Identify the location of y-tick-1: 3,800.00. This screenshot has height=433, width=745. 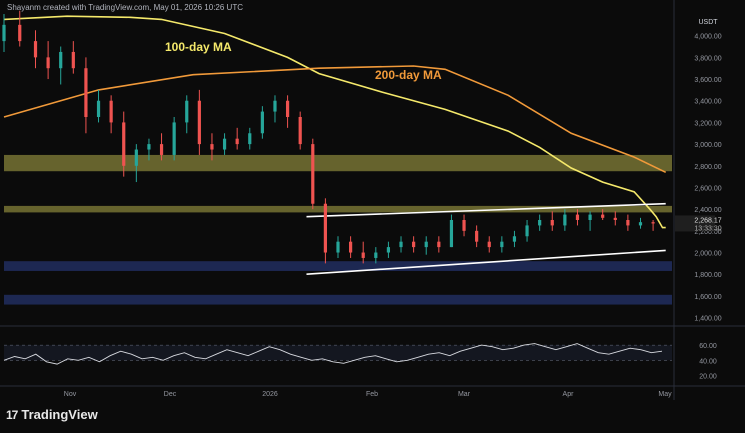
(707, 58).